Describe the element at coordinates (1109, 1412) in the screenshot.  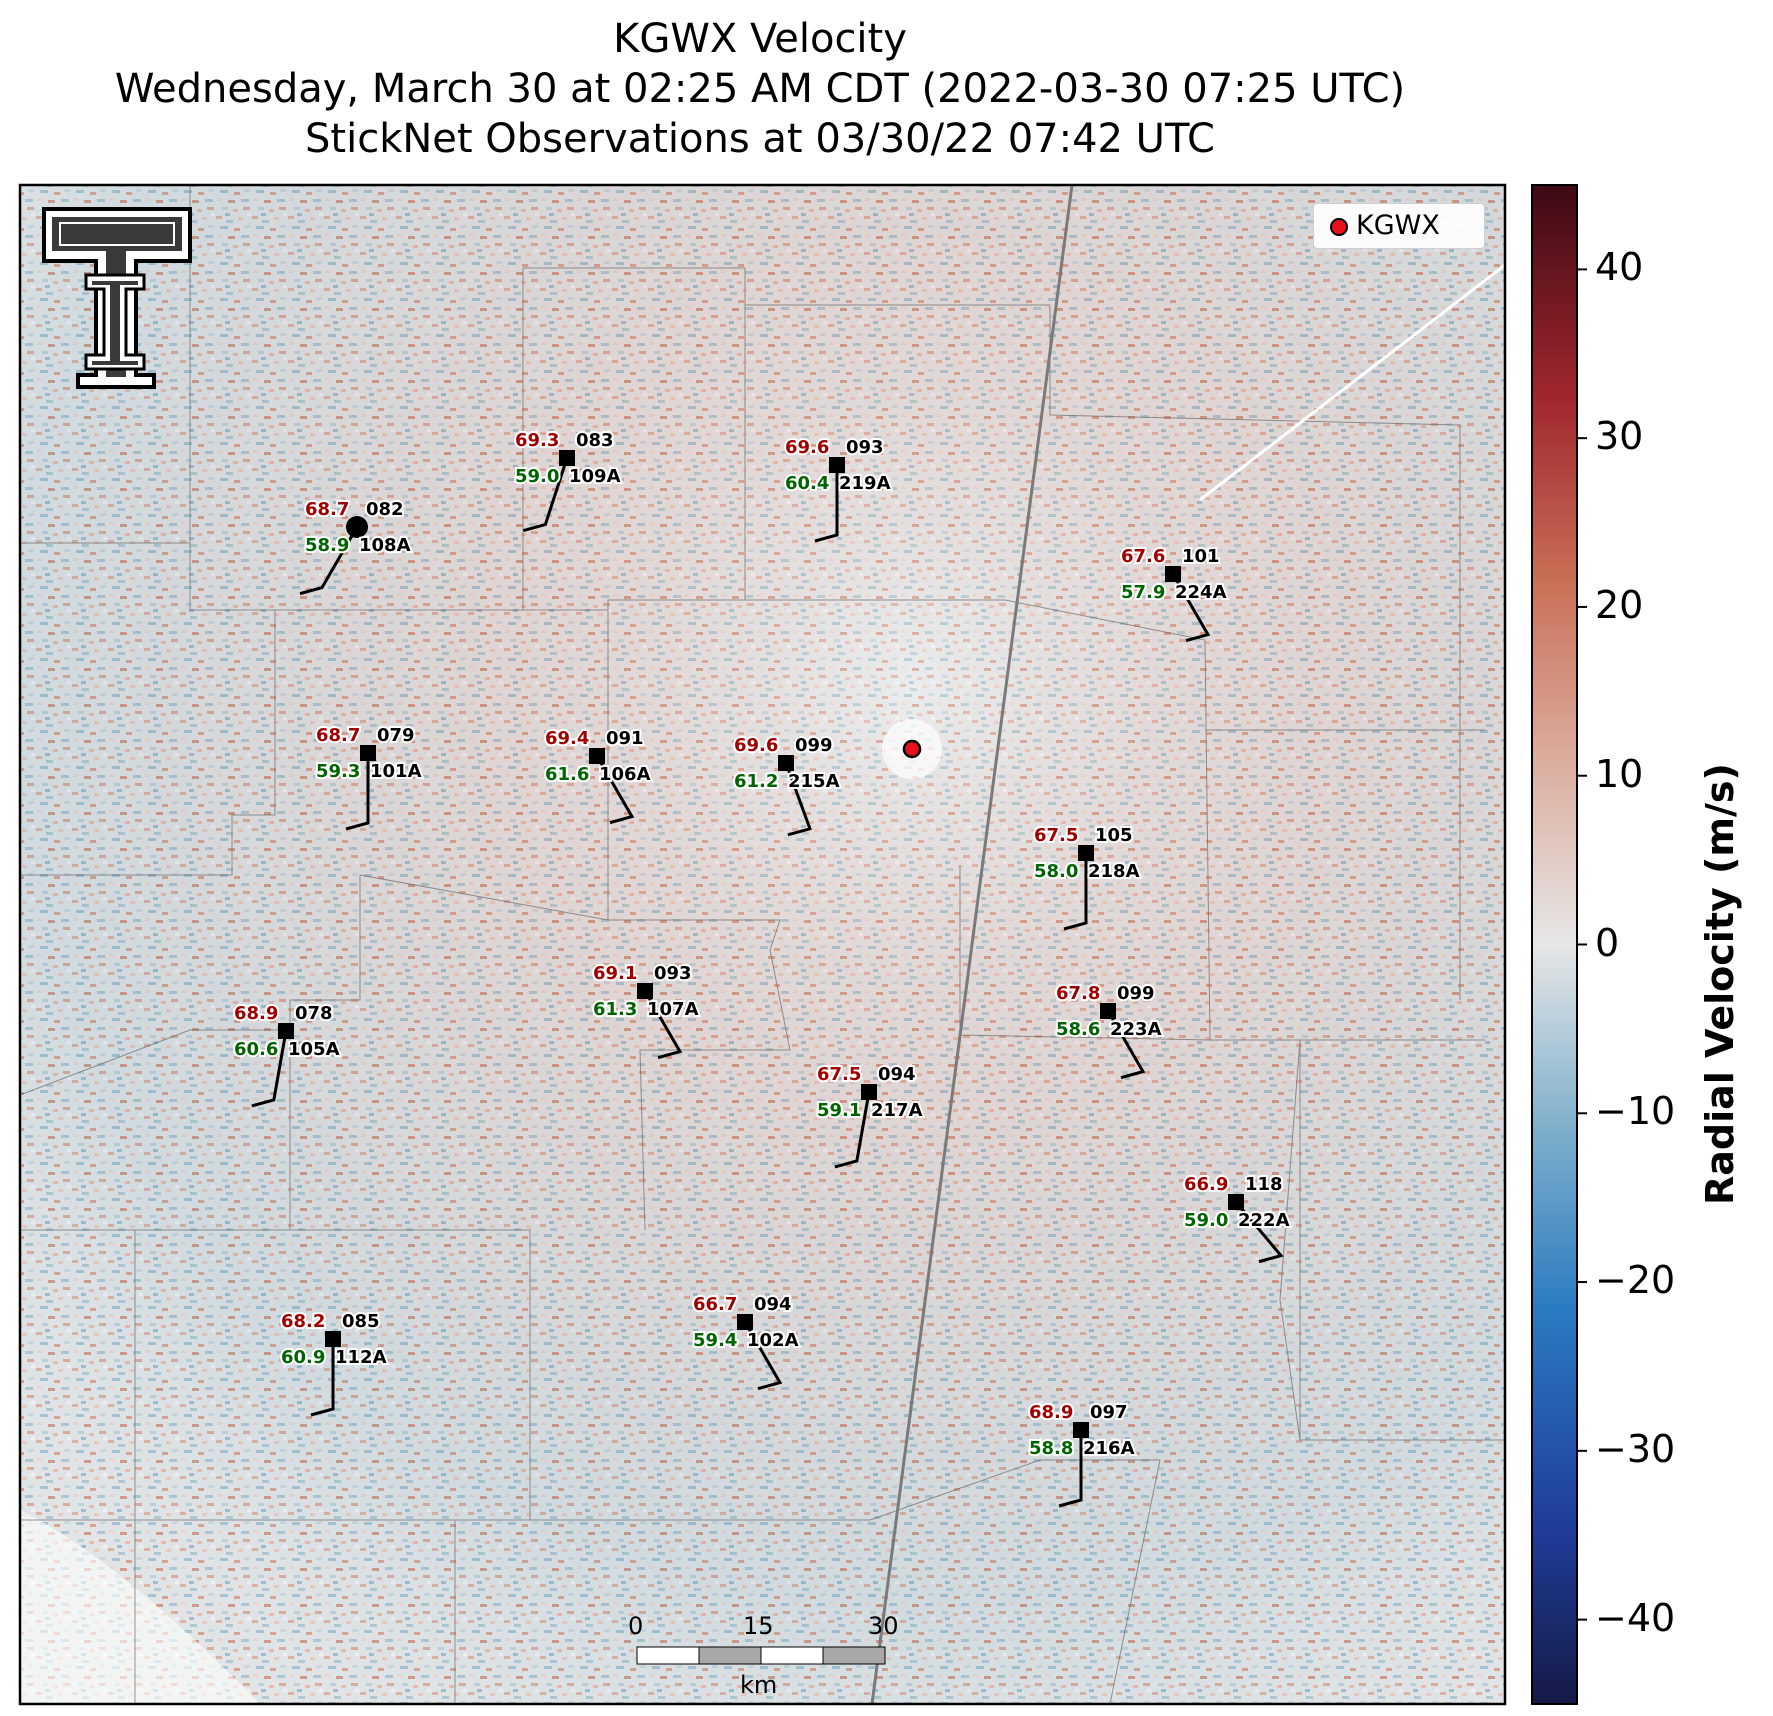
I see `station-wind-direction: 097` at that location.